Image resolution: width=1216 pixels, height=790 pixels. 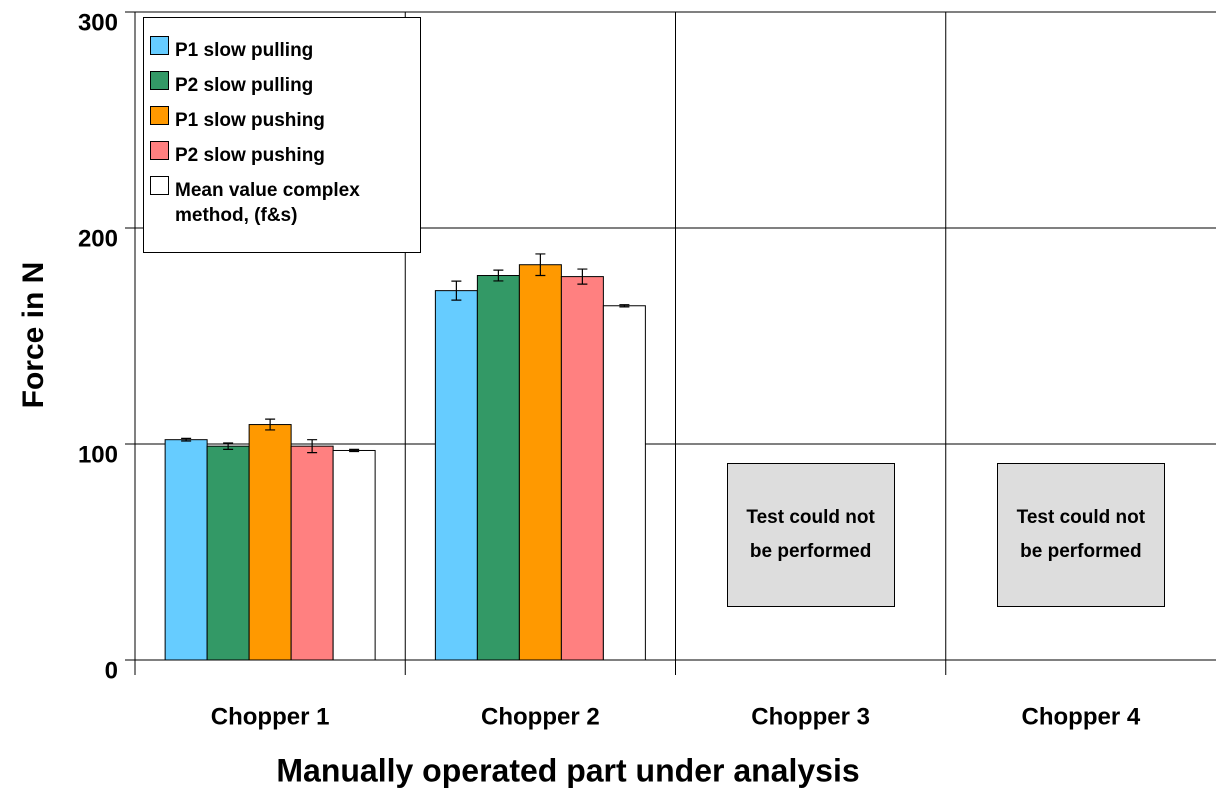 I want to click on x-tick-label: Chopper 1, so click(x=270, y=716).